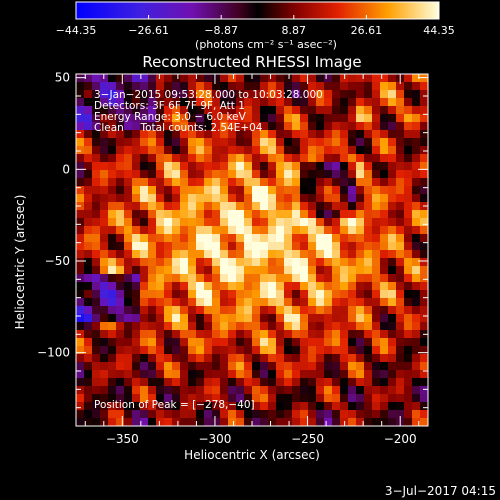 The image size is (500, 500). Describe the element at coordinates (53, 353) in the screenshot. I see `y-tick-label: −100` at that location.